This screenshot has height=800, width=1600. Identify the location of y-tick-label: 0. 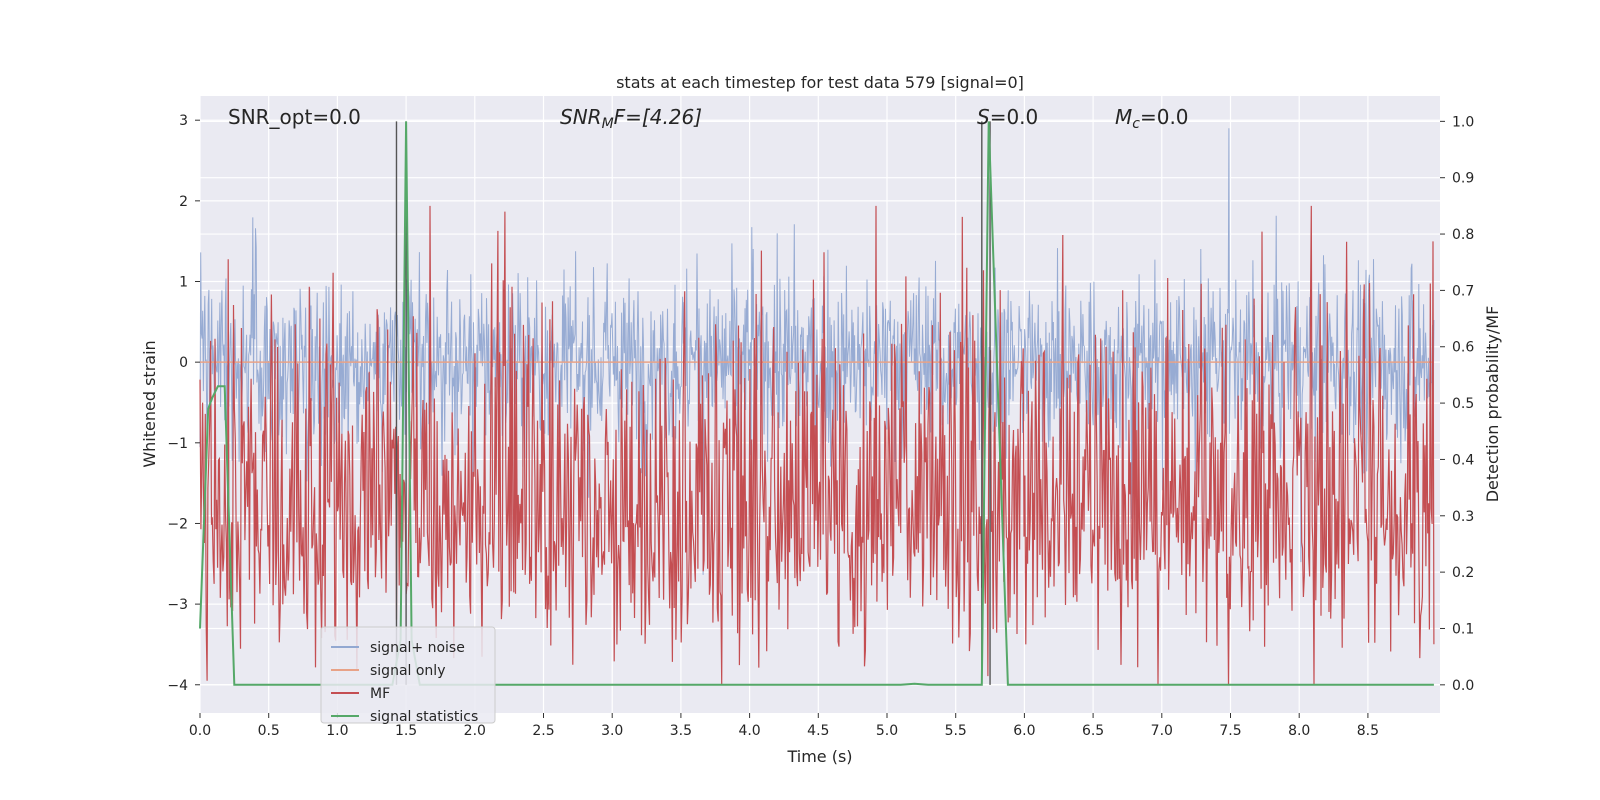
(183, 363).